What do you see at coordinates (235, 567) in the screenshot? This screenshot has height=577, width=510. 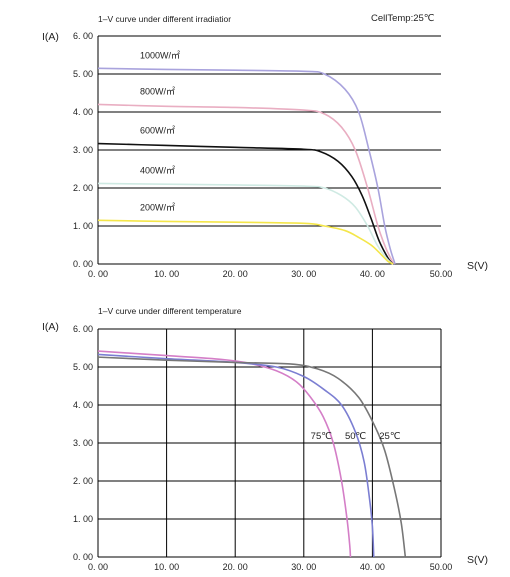 I see `c2-xtick-2: 20. 00` at bounding box center [235, 567].